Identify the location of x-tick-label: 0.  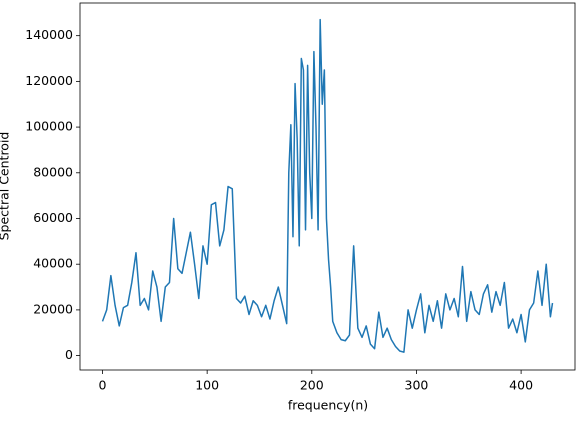
(103, 385).